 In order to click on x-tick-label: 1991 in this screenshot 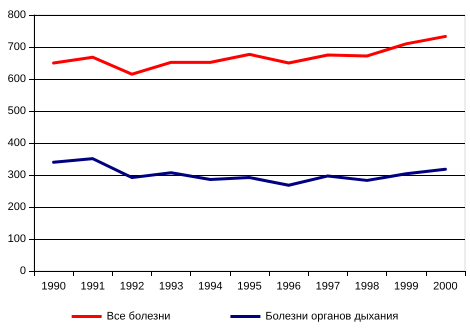, I will do `click(93, 286)`.